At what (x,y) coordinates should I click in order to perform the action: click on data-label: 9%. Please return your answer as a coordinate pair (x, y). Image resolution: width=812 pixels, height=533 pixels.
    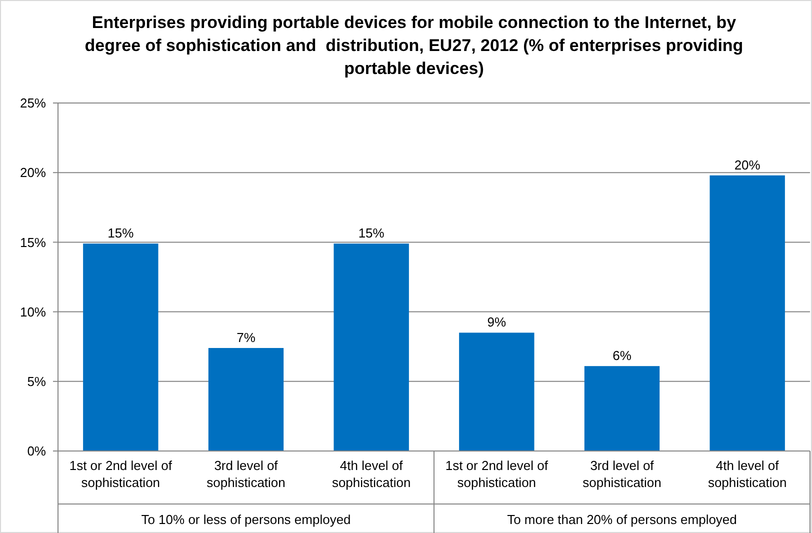
    Looking at the image, I should click on (496, 322).